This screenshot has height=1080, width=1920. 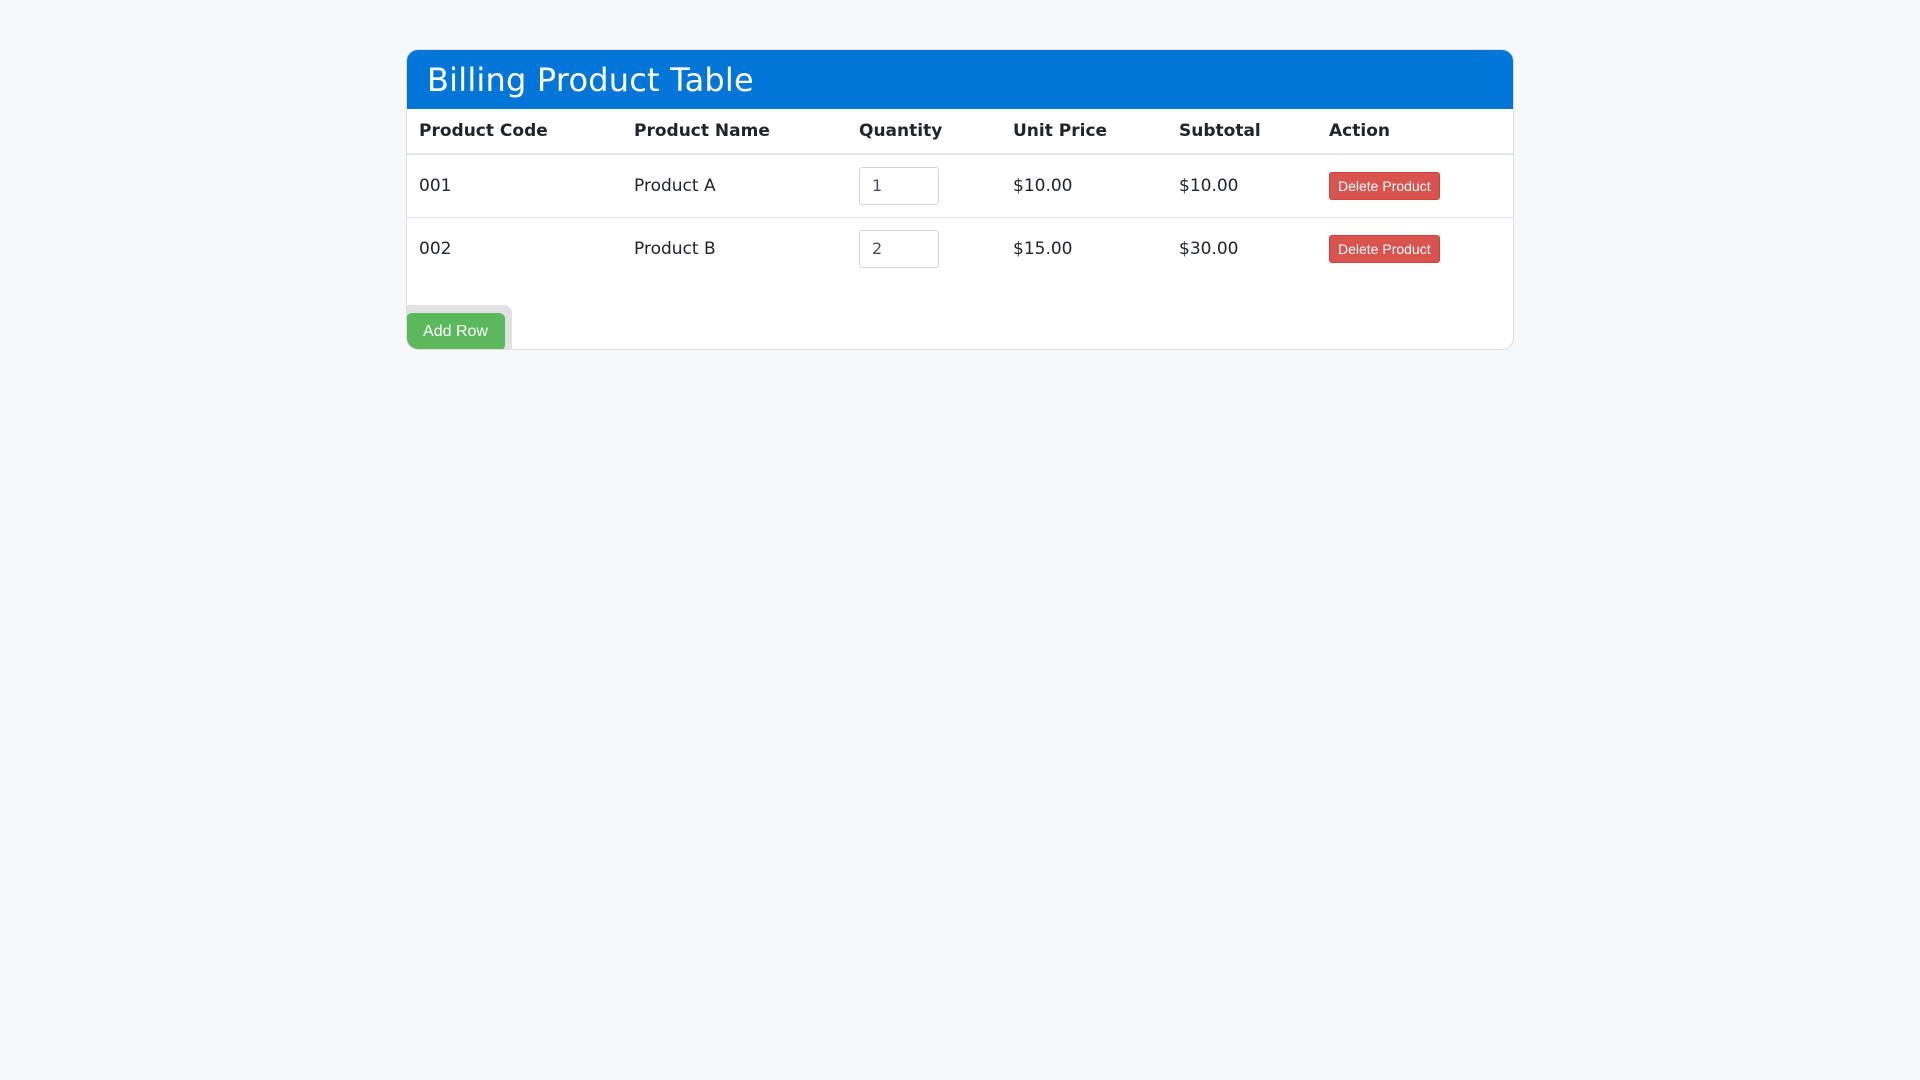 I want to click on page-title: Billing Product Table, so click(x=590, y=79).